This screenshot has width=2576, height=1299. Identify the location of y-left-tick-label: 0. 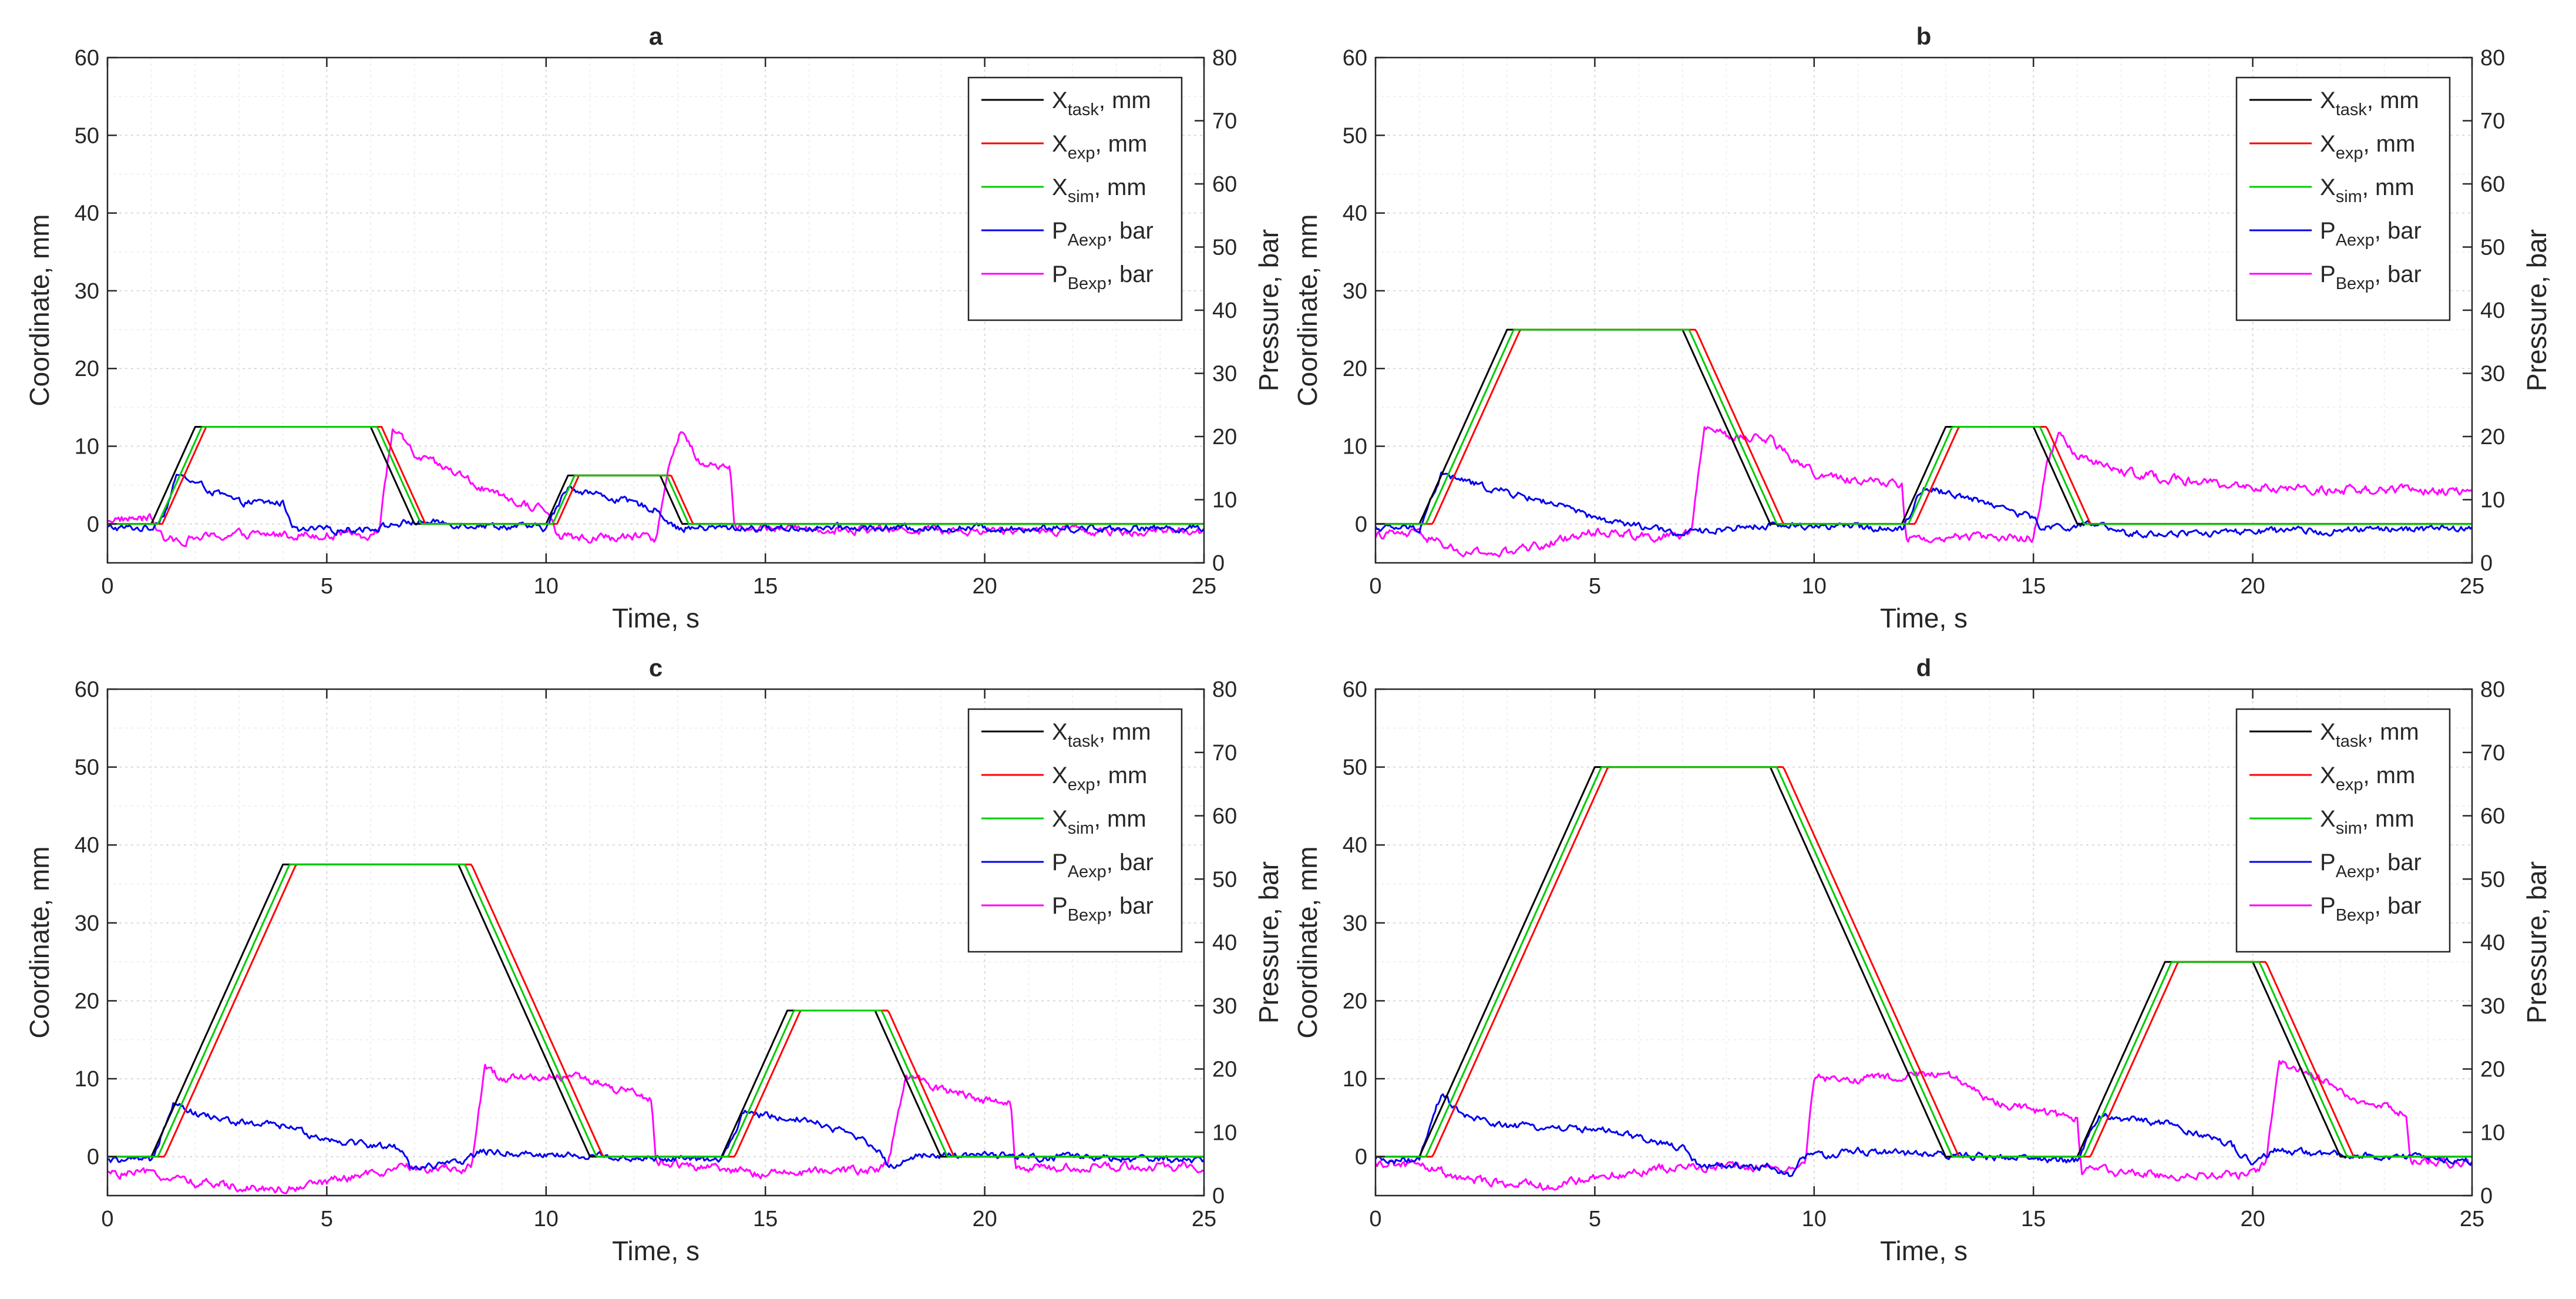
(93, 524).